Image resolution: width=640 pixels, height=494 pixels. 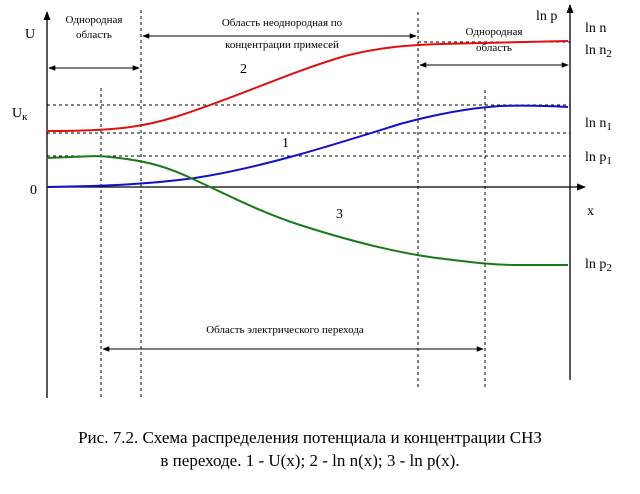 What do you see at coordinates (598, 124) in the screenshot?
I see `ln-n1-label: ln n1` at bounding box center [598, 124].